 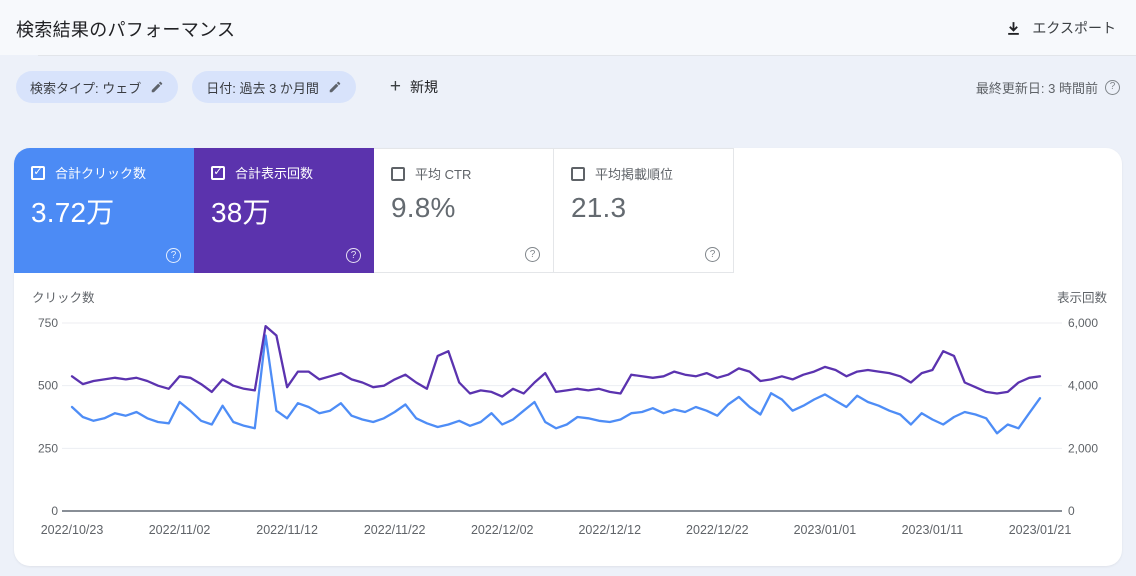 I want to click on filter-chip-label: 検索タイプ: ウェブ, so click(x=86, y=88).